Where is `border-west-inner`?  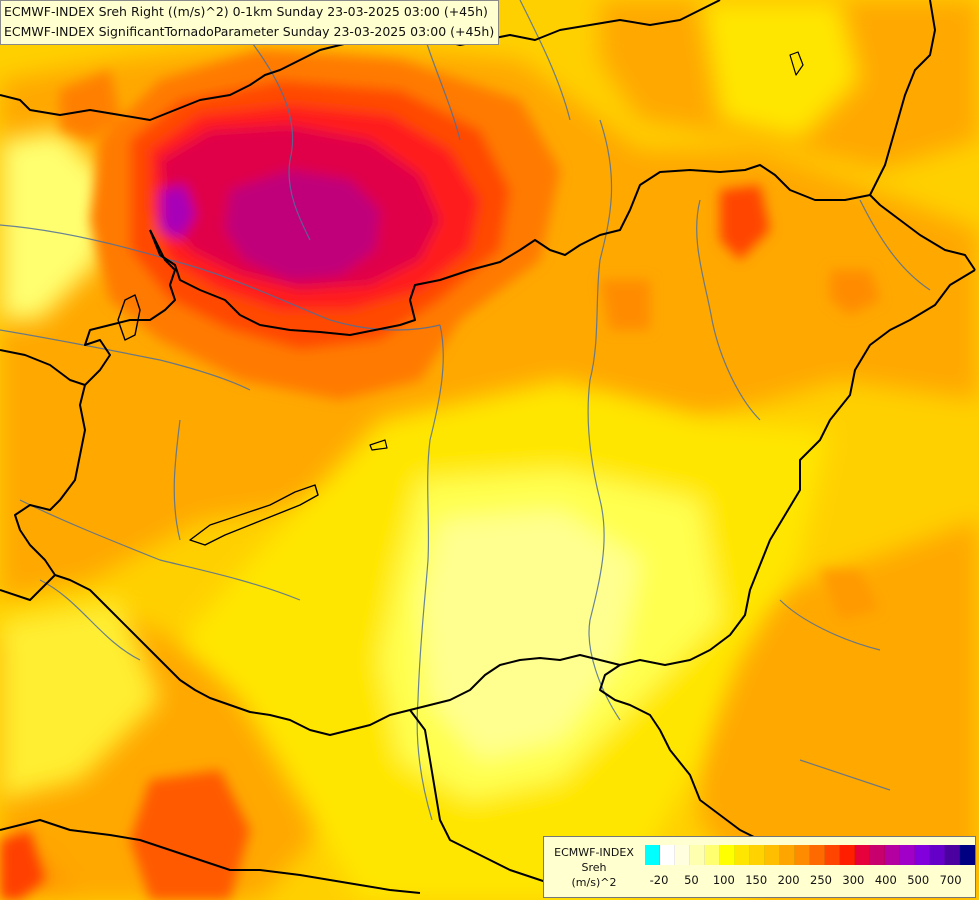 border-west-inner is located at coordinates (43, 367).